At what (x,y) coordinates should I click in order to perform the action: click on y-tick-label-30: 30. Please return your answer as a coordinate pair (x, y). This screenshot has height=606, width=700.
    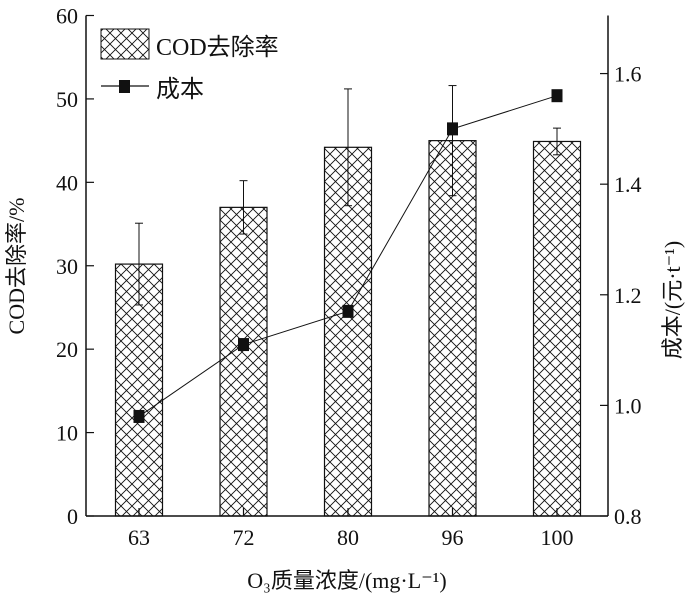
    Looking at the image, I should click on (67, 266).